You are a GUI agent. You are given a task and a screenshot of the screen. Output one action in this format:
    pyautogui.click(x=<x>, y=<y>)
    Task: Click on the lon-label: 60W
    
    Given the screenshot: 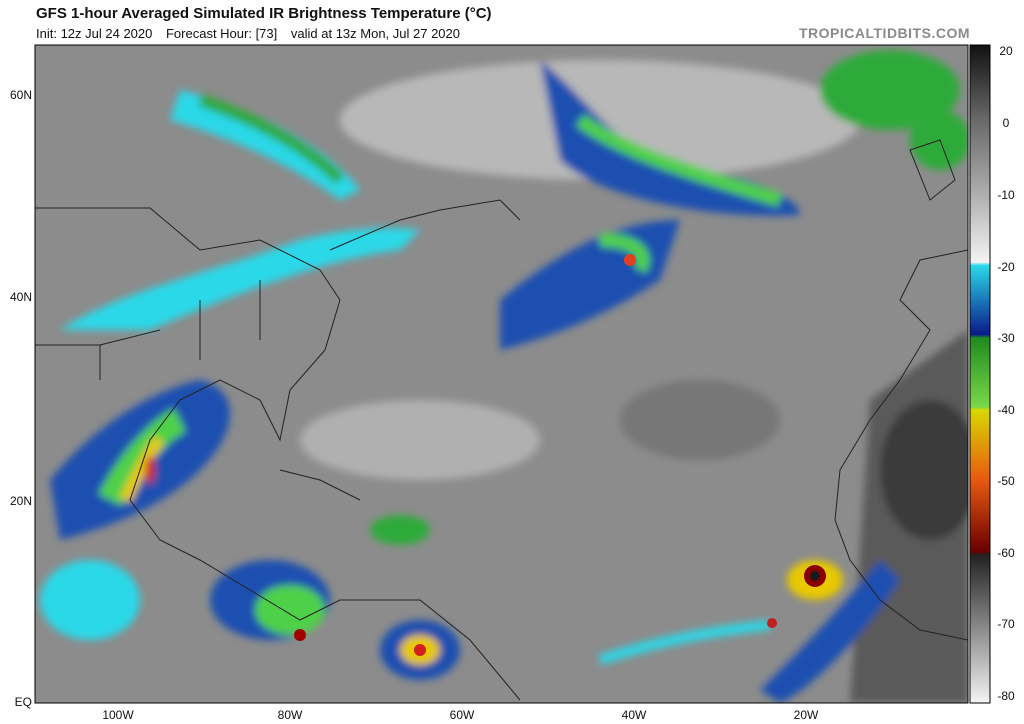 What is the action you would take?
    pyautogui.click(x=462, y=715)
    